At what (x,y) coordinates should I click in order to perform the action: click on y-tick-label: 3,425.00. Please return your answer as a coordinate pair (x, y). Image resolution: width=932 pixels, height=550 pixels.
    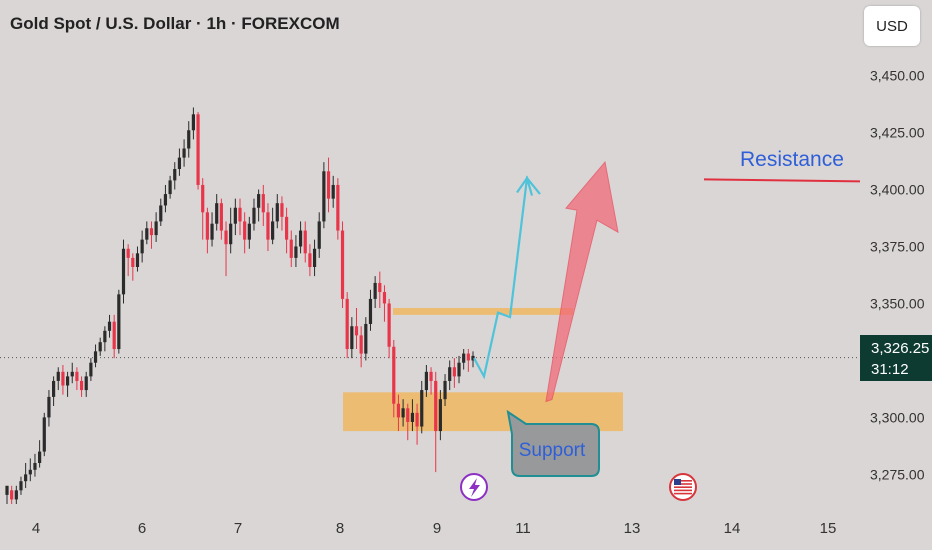
    Looking at the image, I should click on (897, 133).